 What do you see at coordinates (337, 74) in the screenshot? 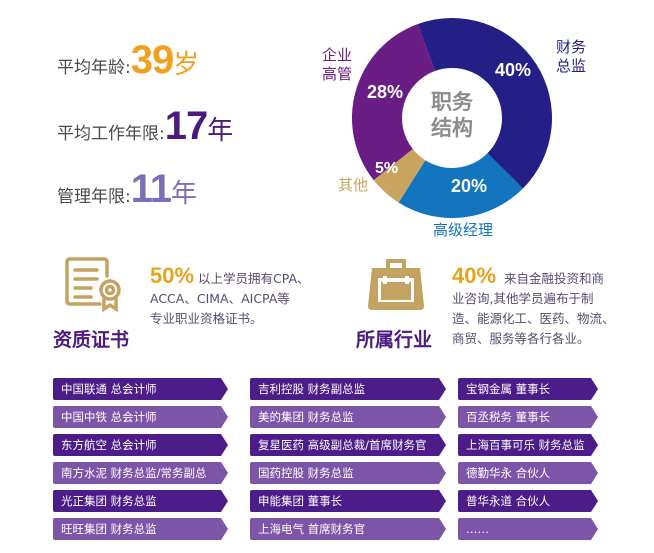
I see `label-line: 高管` at bounding box center [337, 74].